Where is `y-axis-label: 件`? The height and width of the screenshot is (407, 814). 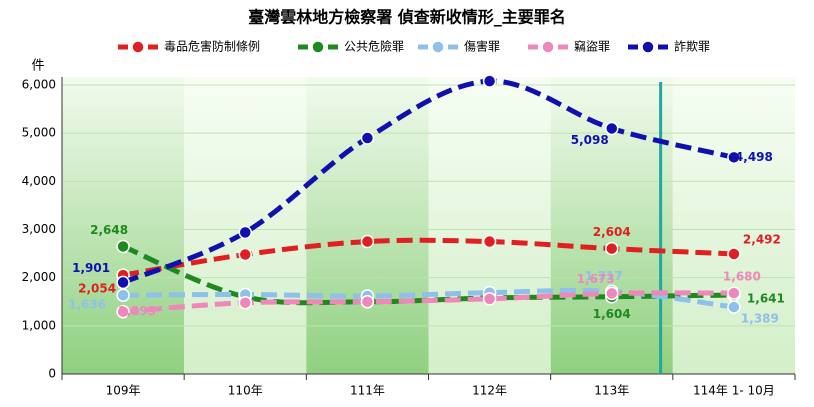 y-axis-label: 件 is located at coordinates (37, 66).